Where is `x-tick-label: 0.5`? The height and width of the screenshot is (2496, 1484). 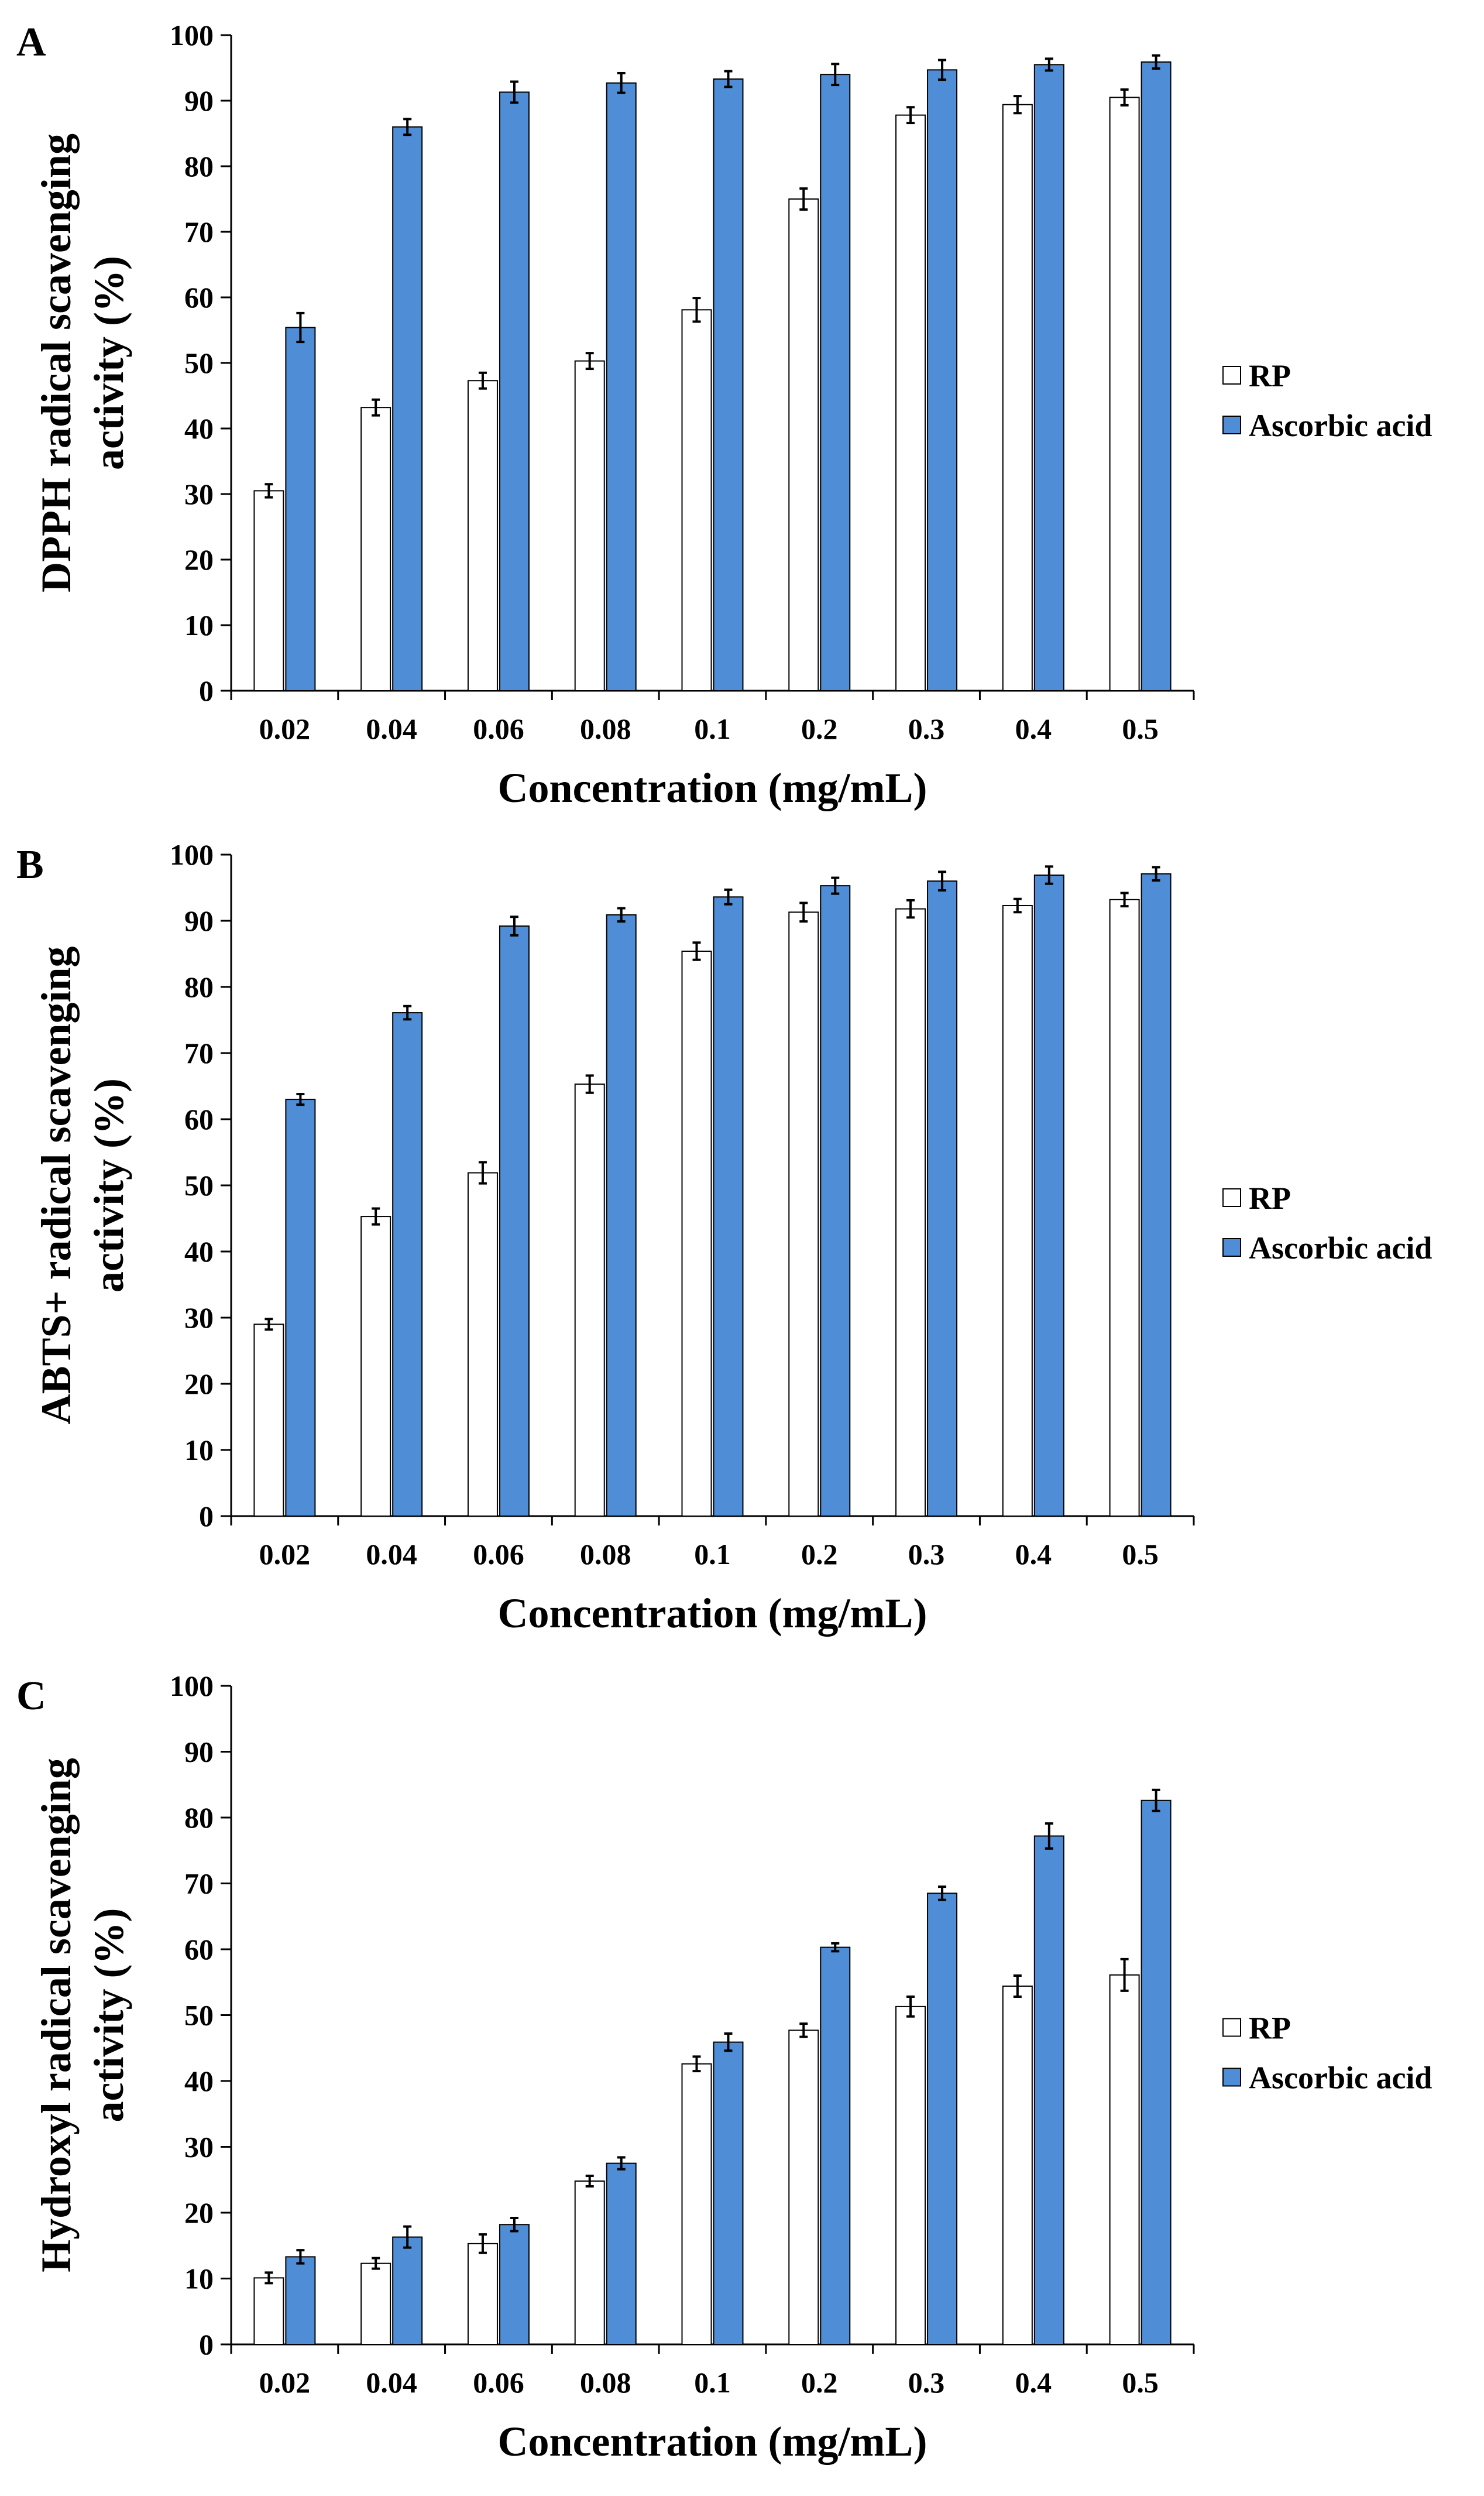
x-tick-label: 0.5 is located at coordinates (1140, 2382).